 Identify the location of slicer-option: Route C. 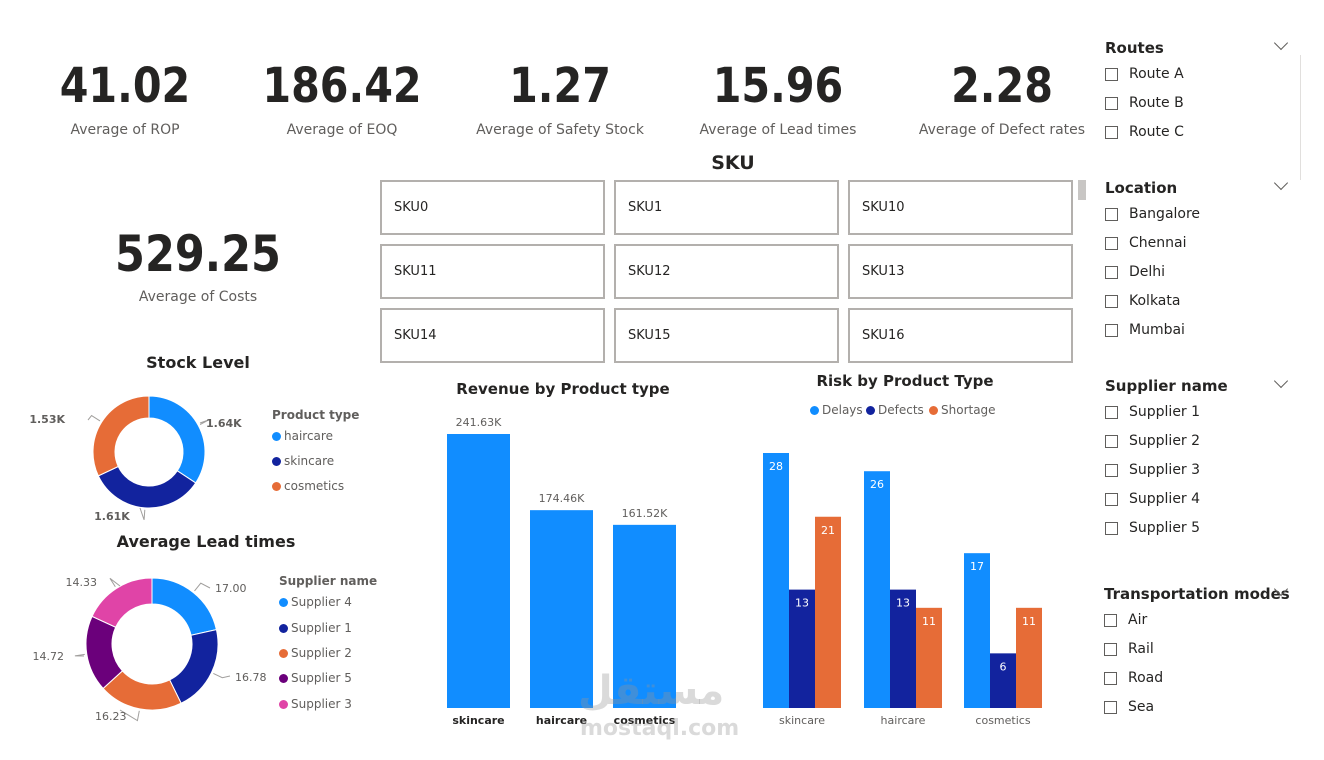
(1144, 132).